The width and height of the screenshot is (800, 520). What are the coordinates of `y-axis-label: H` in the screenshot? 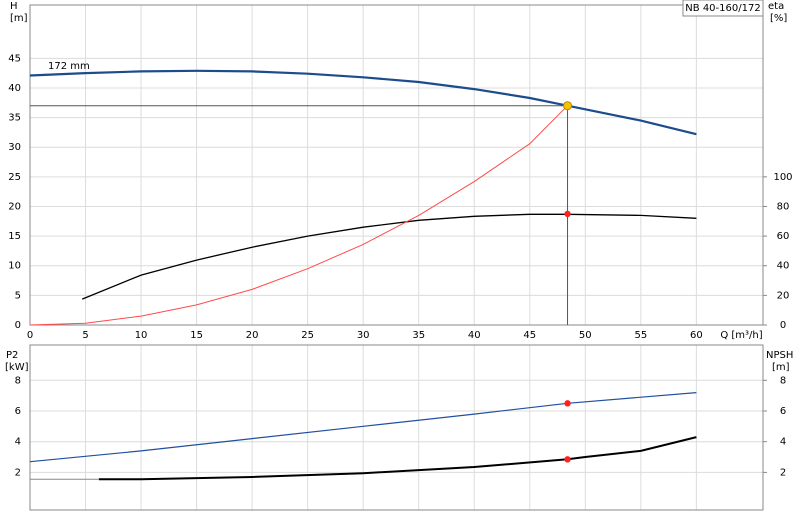 It's located at (14, 6).